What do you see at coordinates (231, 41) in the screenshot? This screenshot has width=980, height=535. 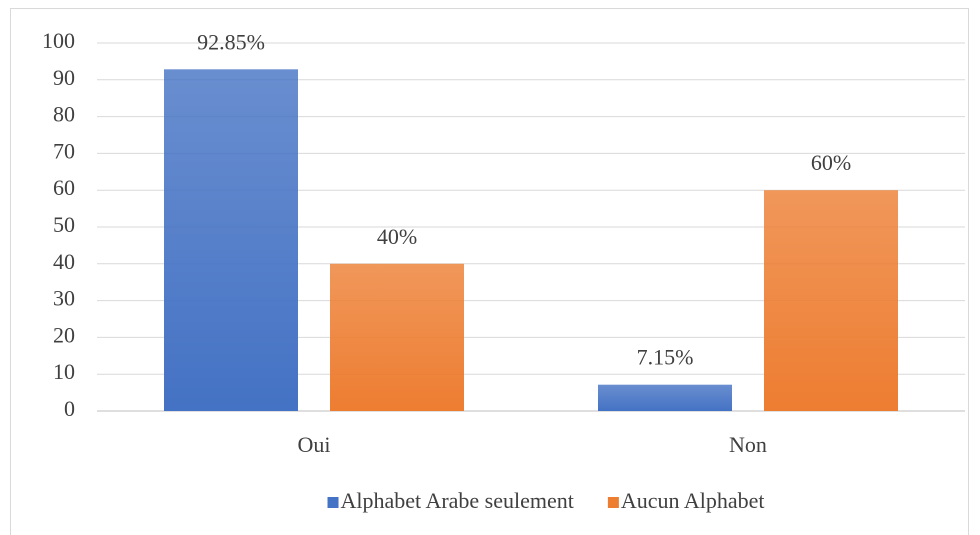 I see `data-label: 92.85%` at bounding box center [231, 41].